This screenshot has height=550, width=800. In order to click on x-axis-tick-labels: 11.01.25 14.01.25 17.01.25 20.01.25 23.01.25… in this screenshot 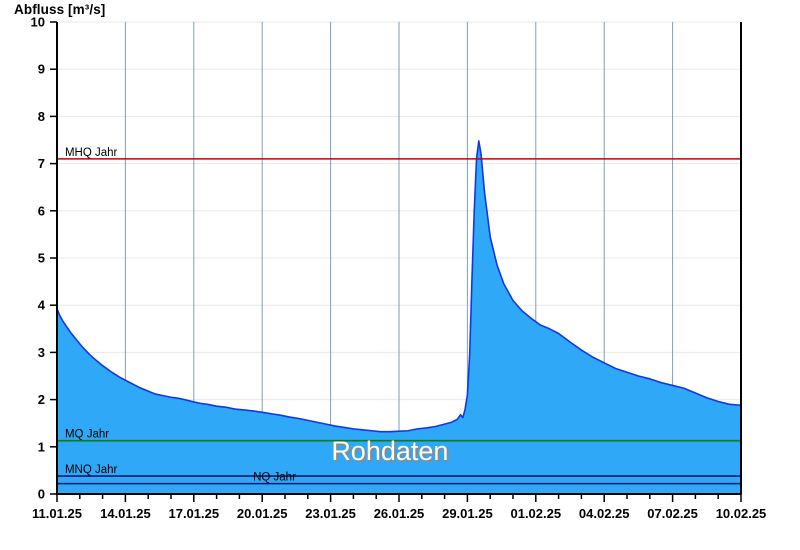, I will do `click(399, 513)`.